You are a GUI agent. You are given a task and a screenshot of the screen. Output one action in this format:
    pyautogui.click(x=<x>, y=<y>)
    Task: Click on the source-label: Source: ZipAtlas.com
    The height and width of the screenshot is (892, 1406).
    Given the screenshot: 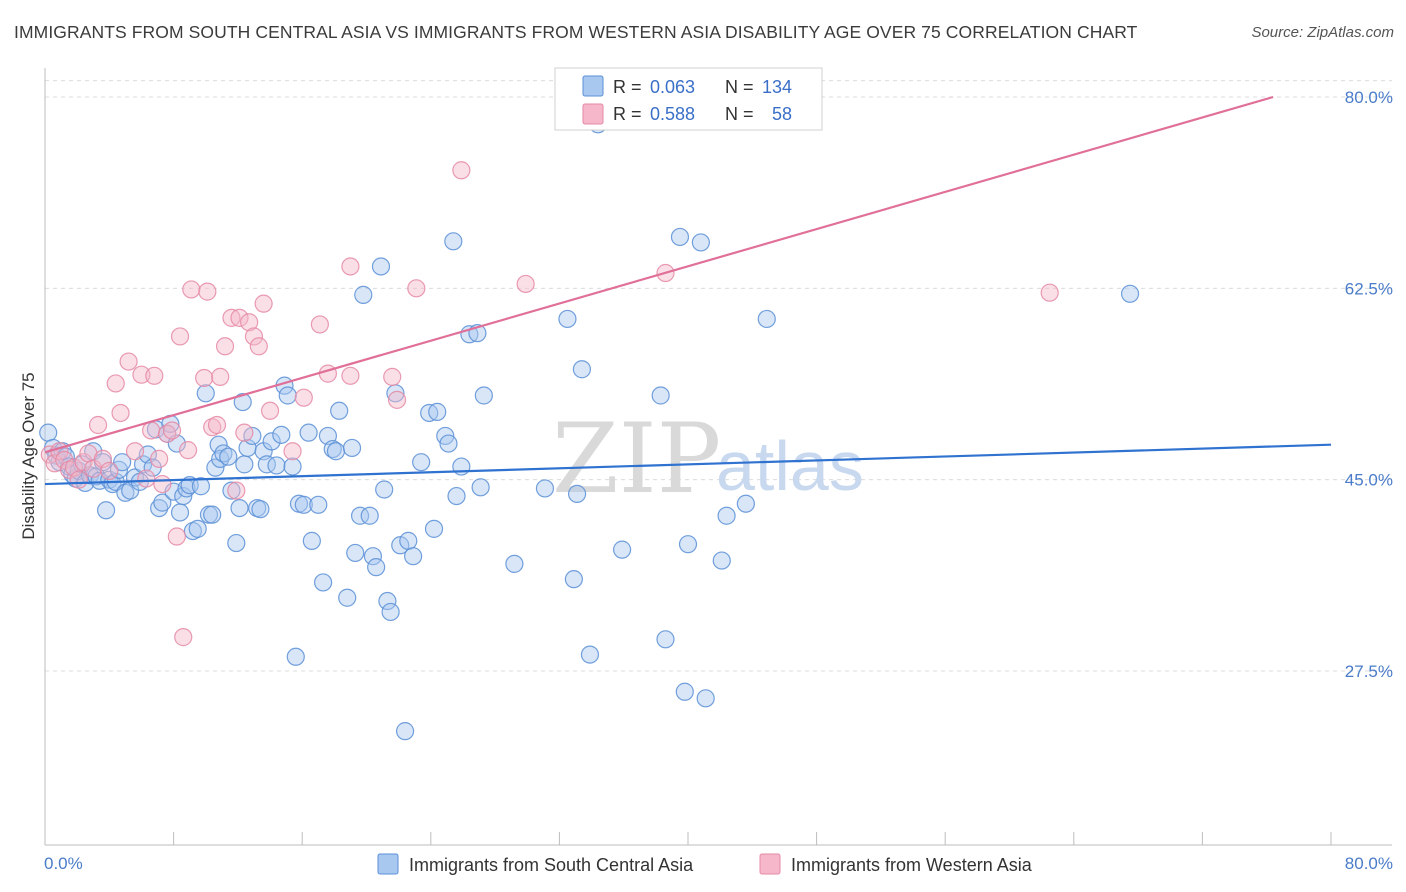 What is the action you would take?
    pyautogui.click(x=1322, y=32)
    